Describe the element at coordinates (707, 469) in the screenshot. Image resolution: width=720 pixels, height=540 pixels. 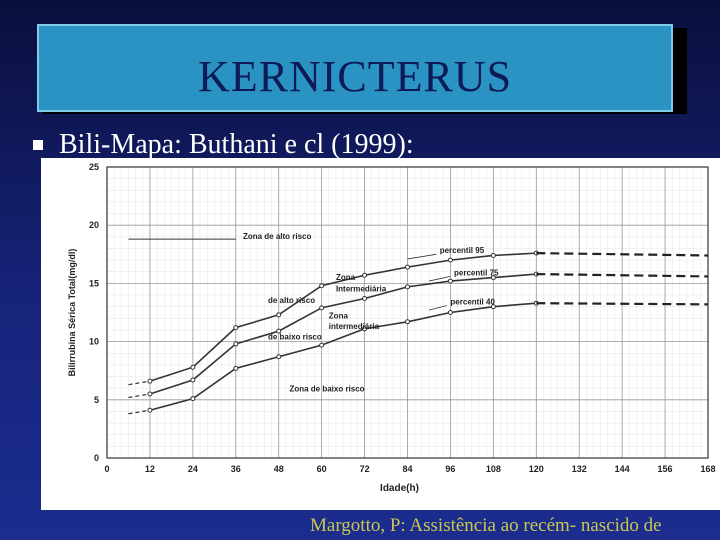
I see `x-tick-label: 168` at that location.